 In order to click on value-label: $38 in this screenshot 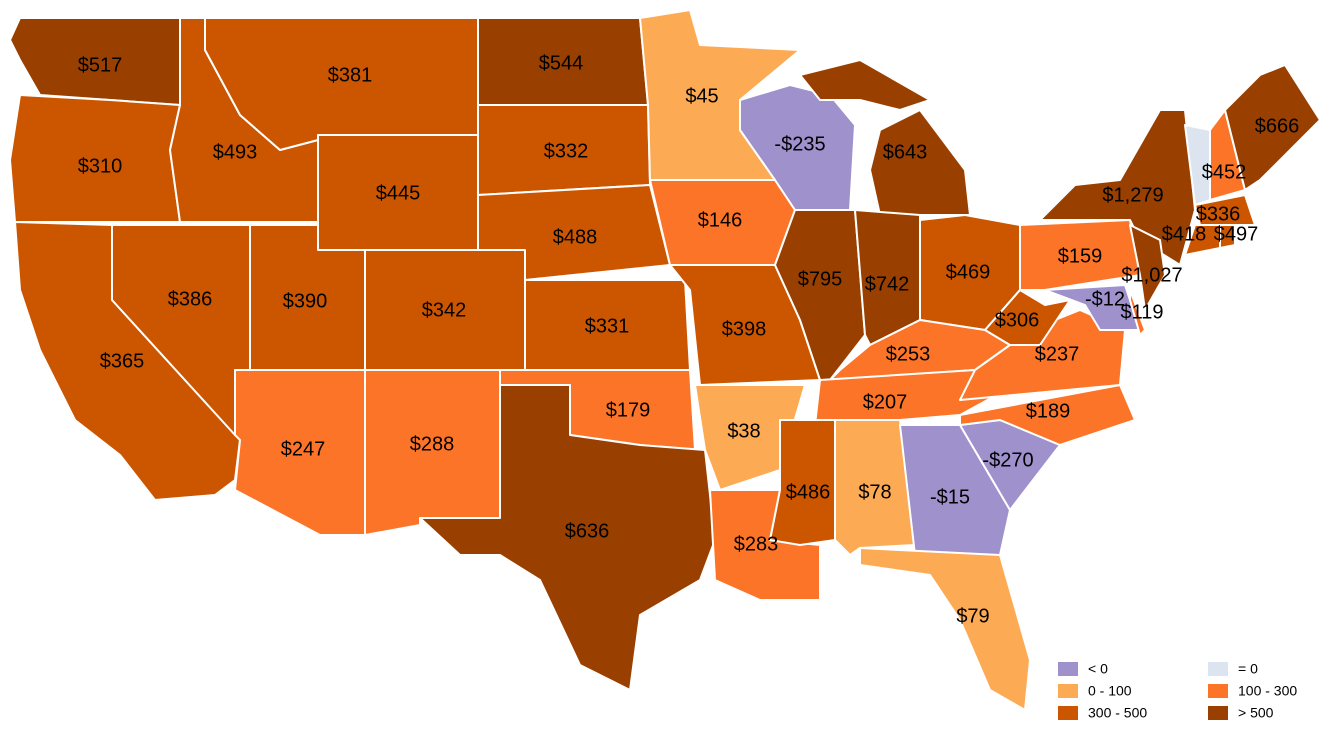, I will do `click(743, 431)`.